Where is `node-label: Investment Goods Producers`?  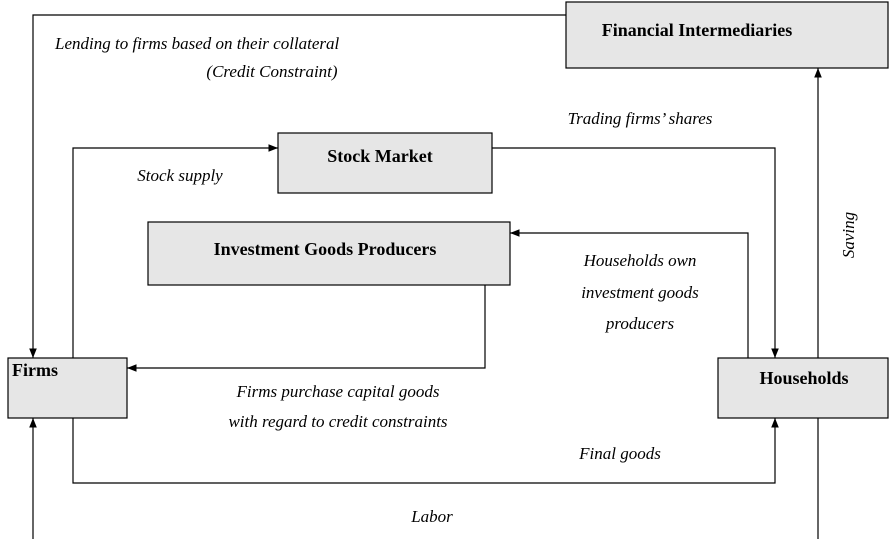
node-label: Investment Goods Producers is located at coordinates (325, 249).